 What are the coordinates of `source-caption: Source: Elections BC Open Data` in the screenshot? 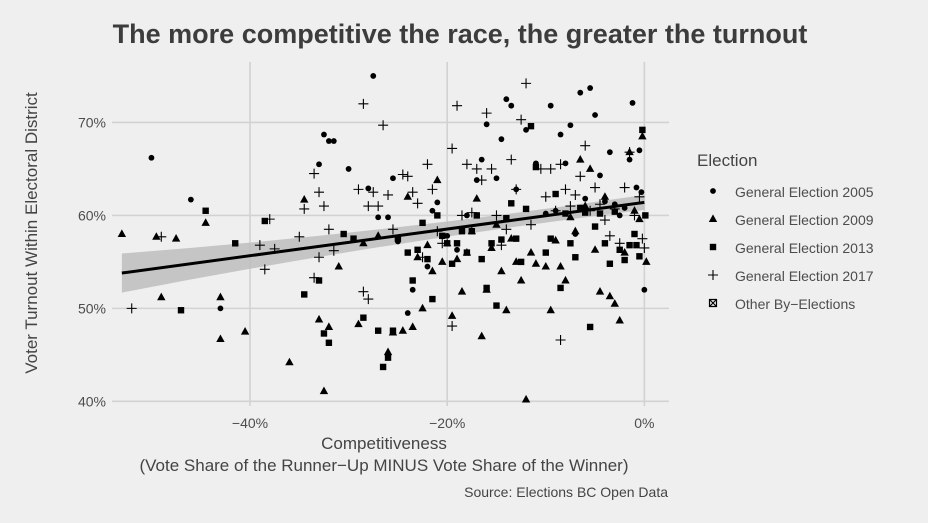 It's located at (566, 492).